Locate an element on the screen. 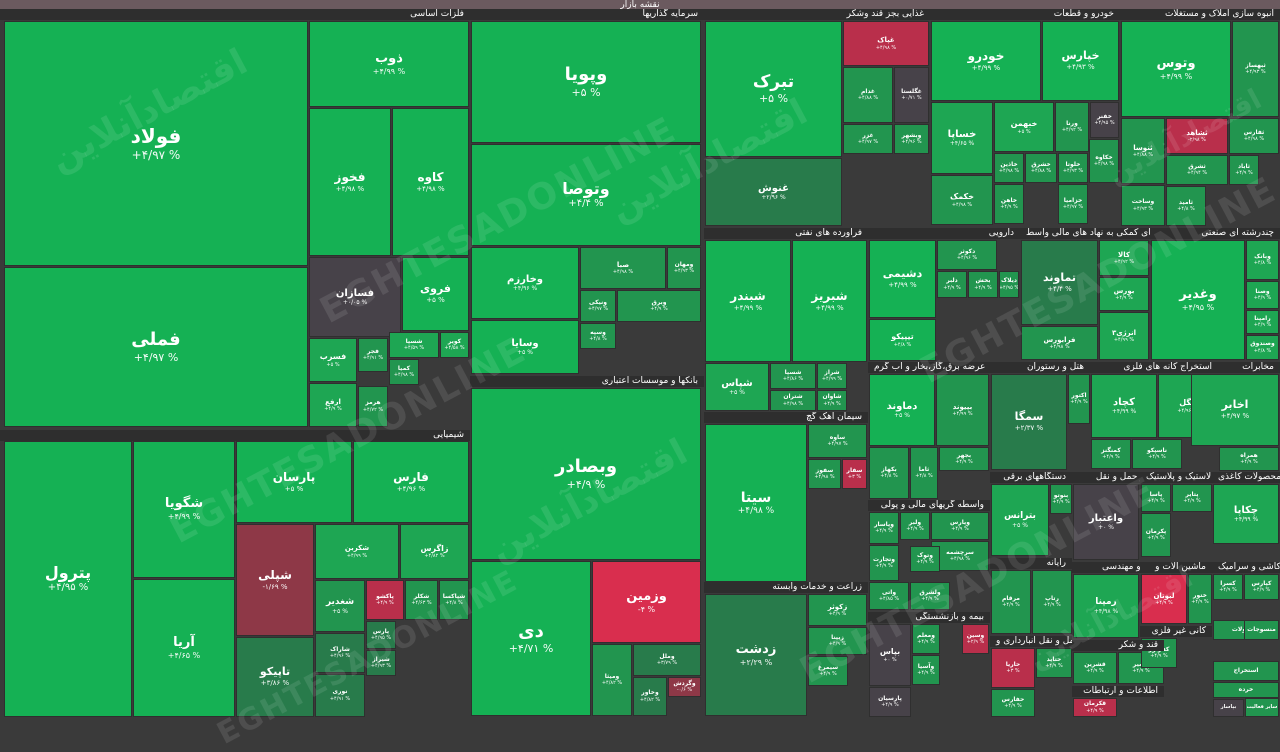 The height and width of the screenshot is (752, 1280). stock-tile: سرچشمه +۴/۹۸ % is located at coordinates (960, 556).